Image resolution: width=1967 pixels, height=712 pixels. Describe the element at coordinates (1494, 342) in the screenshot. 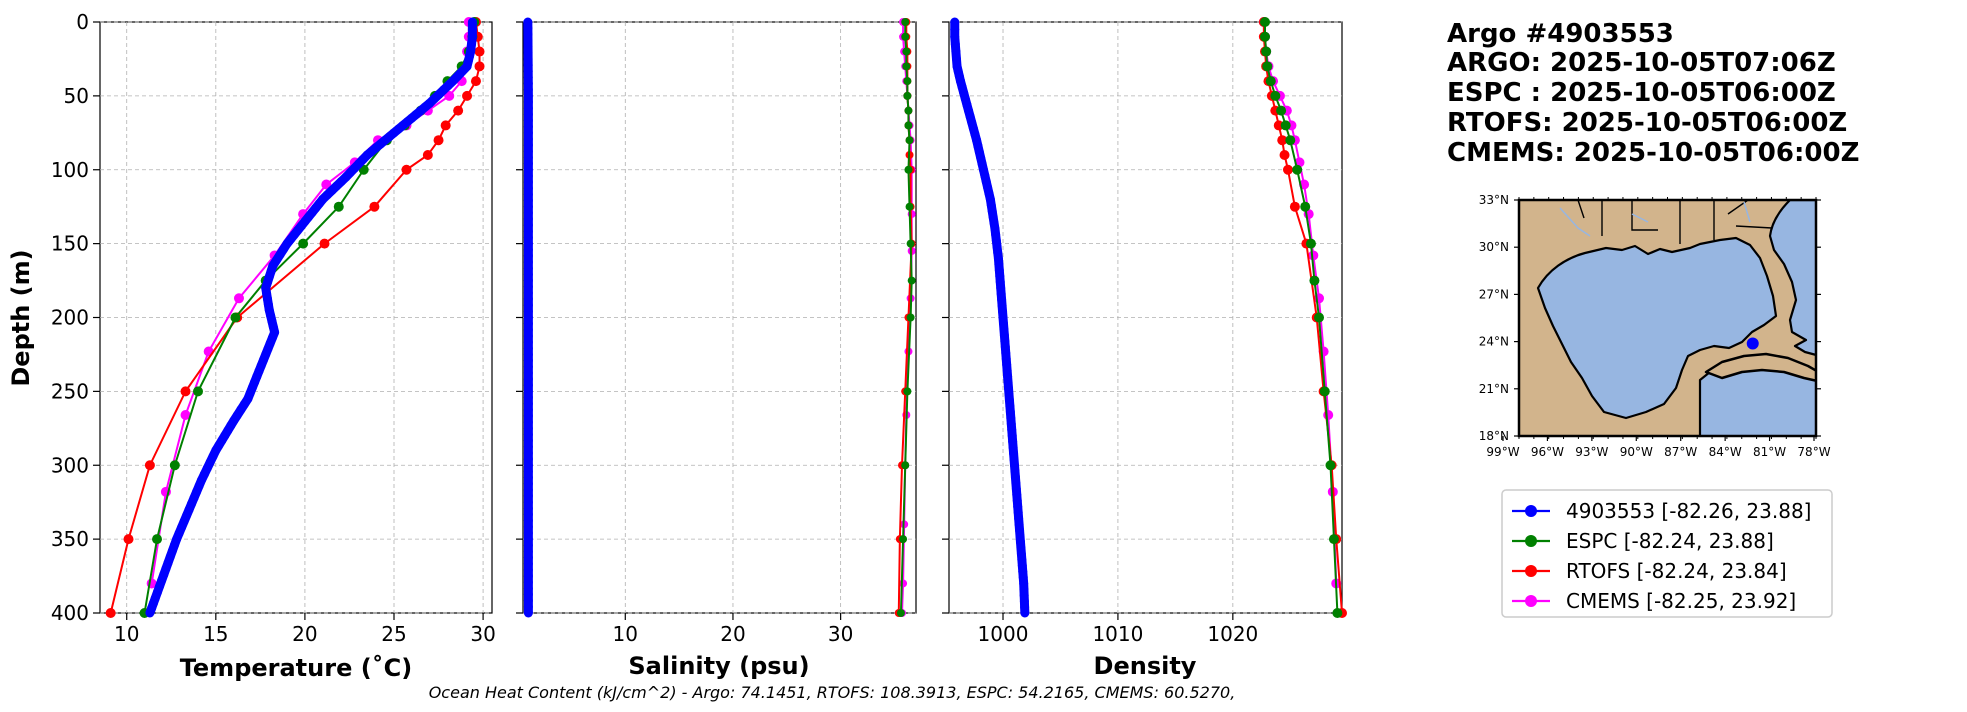

I see `map-lat-label: 24°N` at that location.